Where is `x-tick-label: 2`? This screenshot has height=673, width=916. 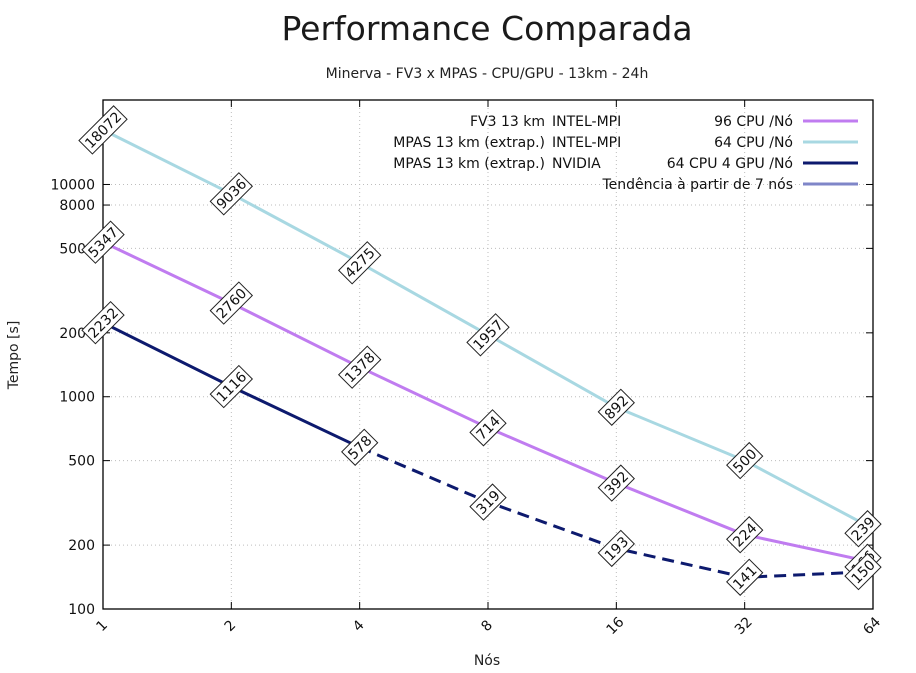 x-tick-label: 2 is located at coordinates (231, 626).